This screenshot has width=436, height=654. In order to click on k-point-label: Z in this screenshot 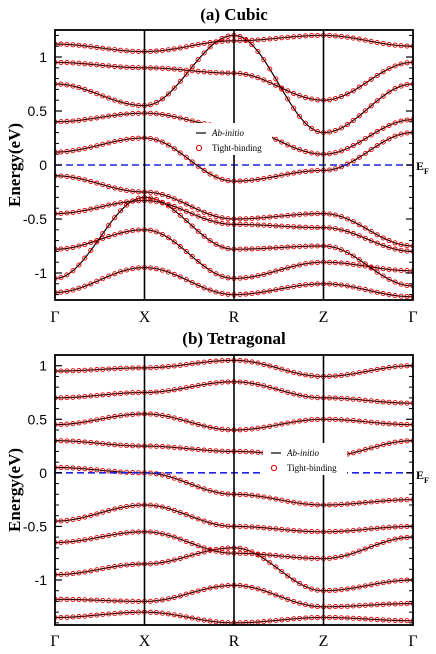, I will do `click(324, 641)`.